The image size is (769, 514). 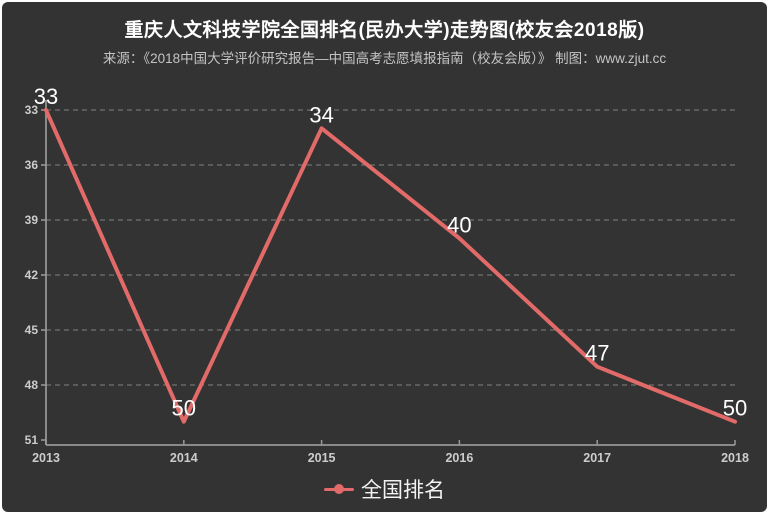 I want to click on data-label: 34, so click(x=321, y=114).